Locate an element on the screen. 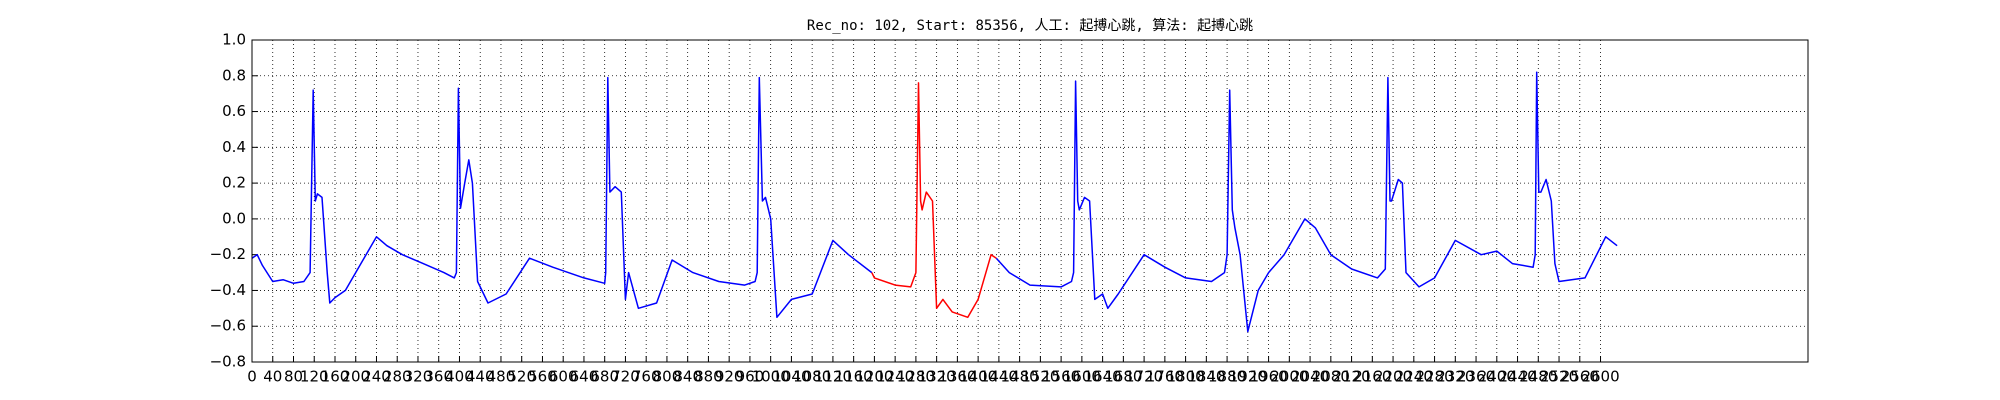 Image resolution: width=2000 pixels, height=400 pixels. x-tick-label: 520 is located at coordinates (521, 377).